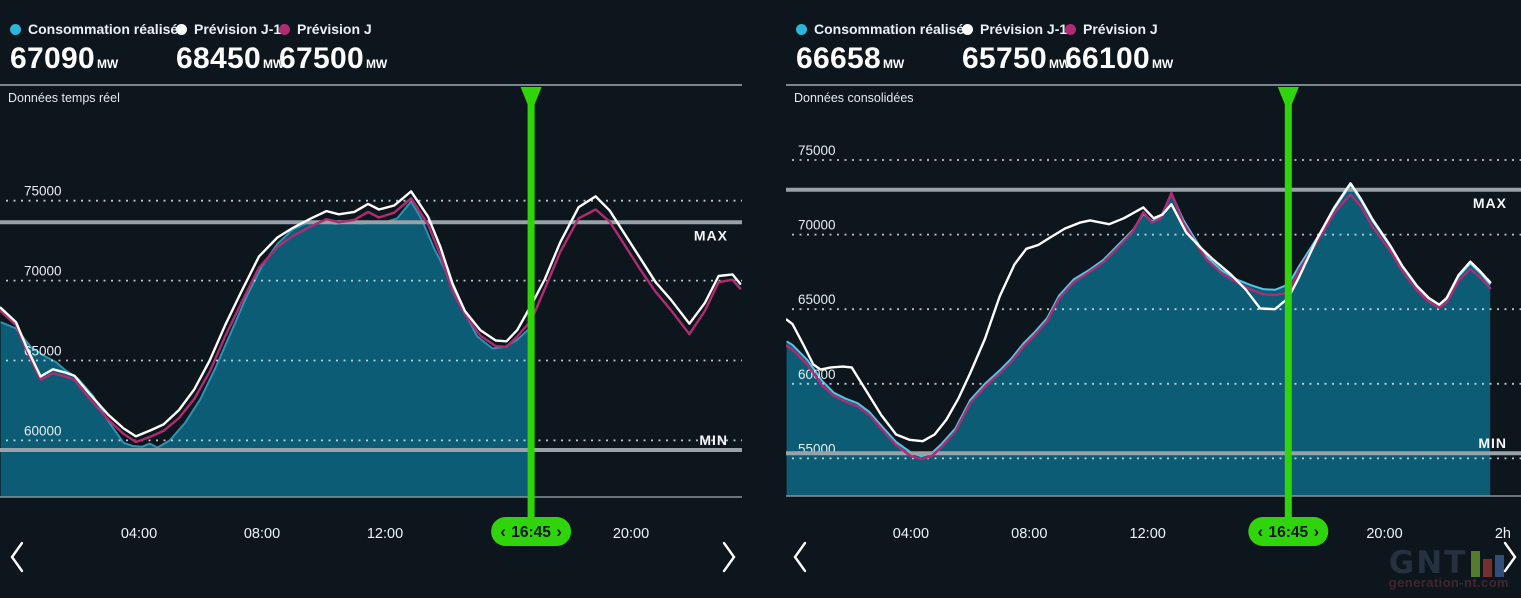  What do you see at coordinates (1503, 534) in the screenshot?
I see `x-tick-label: 2h` at bounding box center [1503, 534].